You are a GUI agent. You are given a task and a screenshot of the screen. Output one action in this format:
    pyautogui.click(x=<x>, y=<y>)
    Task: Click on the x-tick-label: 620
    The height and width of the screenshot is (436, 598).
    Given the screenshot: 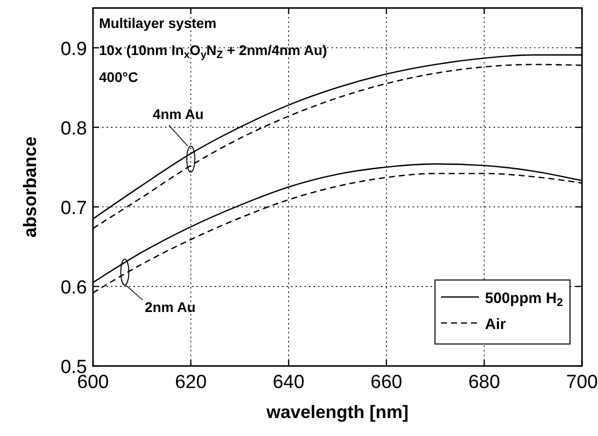 What is the action you would take?
    pyautogui.click(x=190, y=382)
    